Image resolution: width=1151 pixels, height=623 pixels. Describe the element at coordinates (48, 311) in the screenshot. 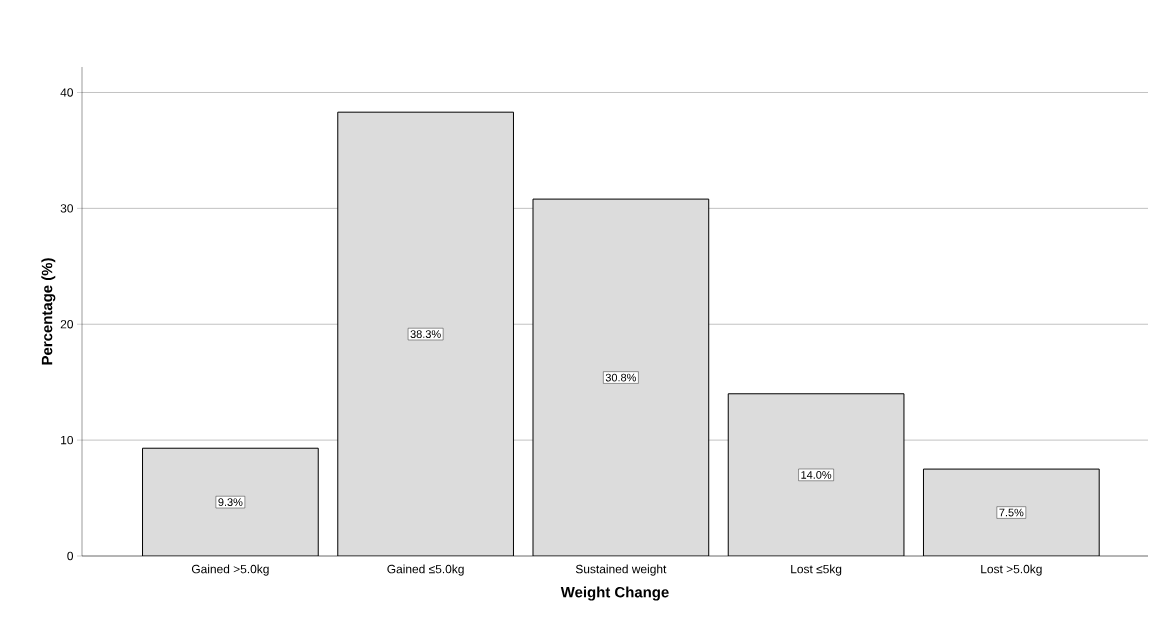

I see `y-axis-title: Percentage (%)` at that location.